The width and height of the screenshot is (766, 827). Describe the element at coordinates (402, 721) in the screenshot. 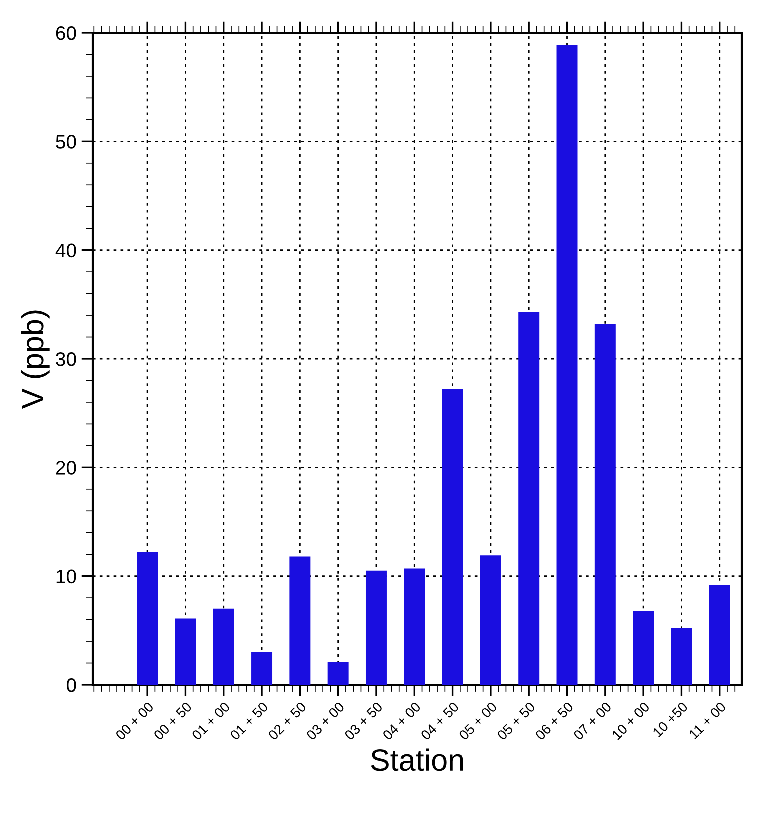

I see `x-tick-label: 04 + 00` at that location.